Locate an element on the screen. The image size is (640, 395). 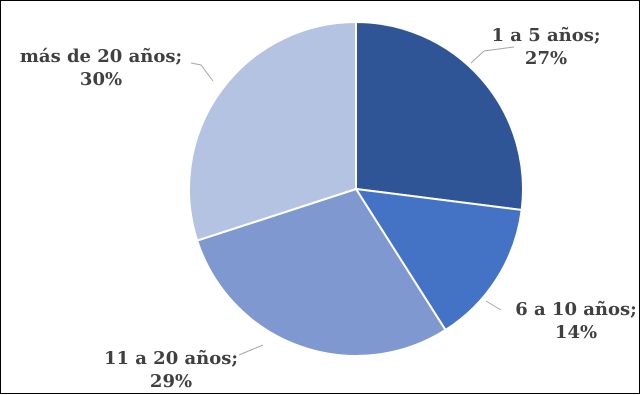
slice-category-label: 11 a 20 años; is located at coordinates (171, 358).